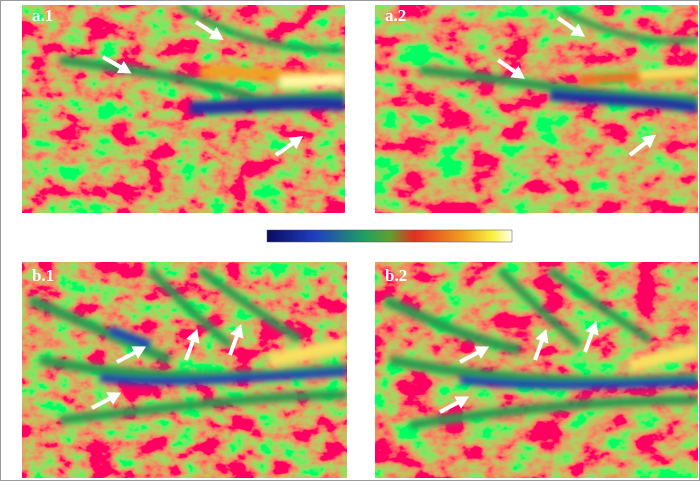 The image size is (700, 486). Describe the element at coordinates (42, 15) in the screenshot. I see `panel-label: a.1` at that location.